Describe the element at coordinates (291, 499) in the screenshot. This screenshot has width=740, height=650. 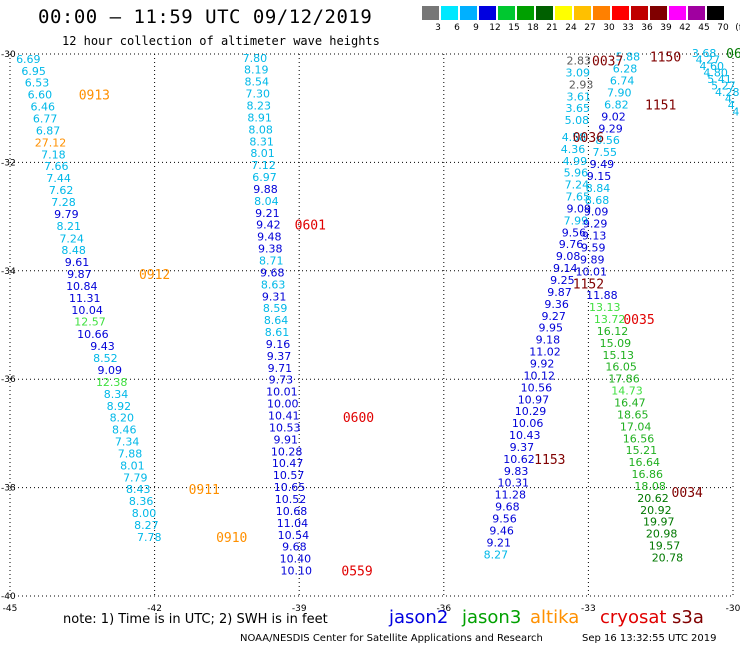
I see `wave-height-value: 10.52` at that location.